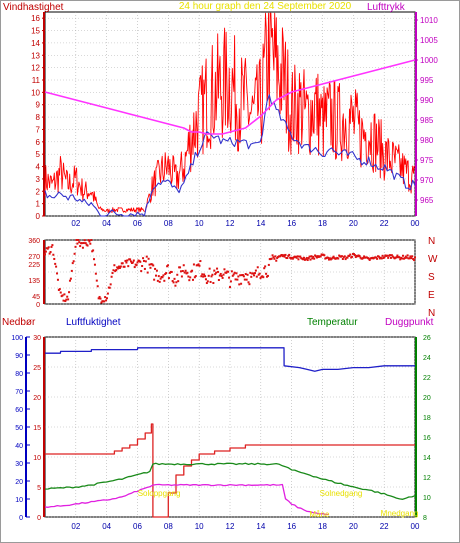 This screenshot has width=460, height=543. I want to click on wind-x-tick-label: 00, so click(415, 223).